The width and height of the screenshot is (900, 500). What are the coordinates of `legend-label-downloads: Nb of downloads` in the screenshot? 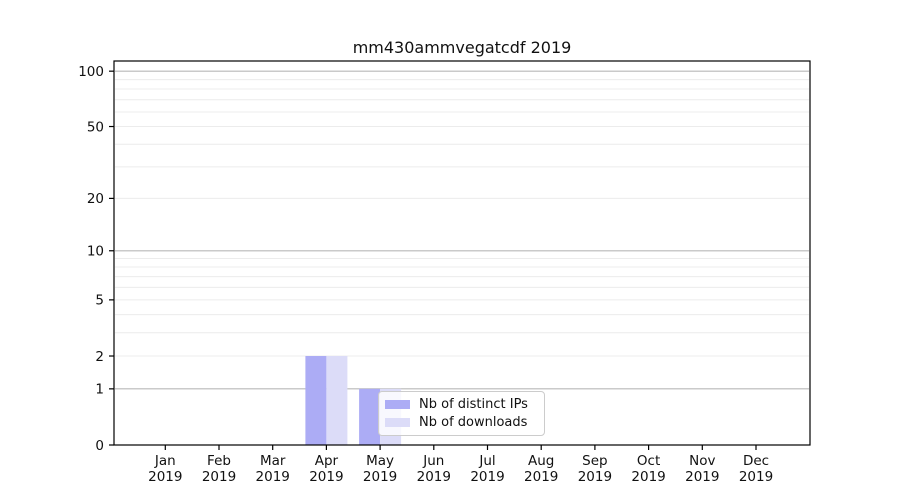 It's located at (473, 423).